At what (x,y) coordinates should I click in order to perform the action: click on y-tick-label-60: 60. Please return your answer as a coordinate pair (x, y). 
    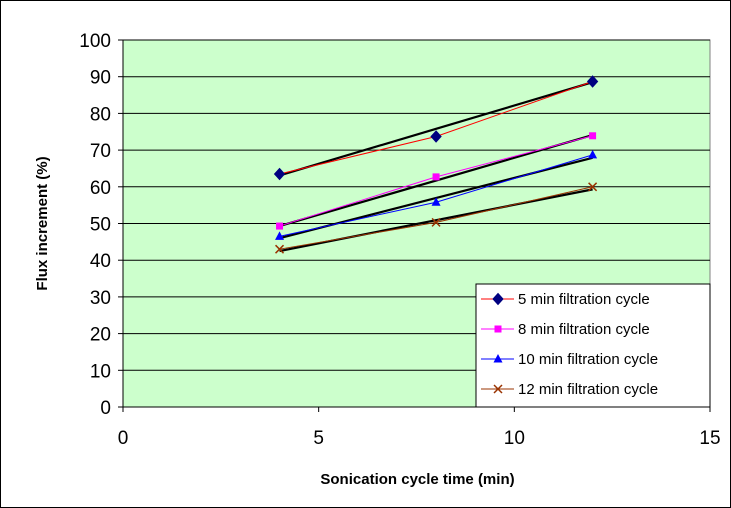
    Looking at the image, I should click on (100, 188).